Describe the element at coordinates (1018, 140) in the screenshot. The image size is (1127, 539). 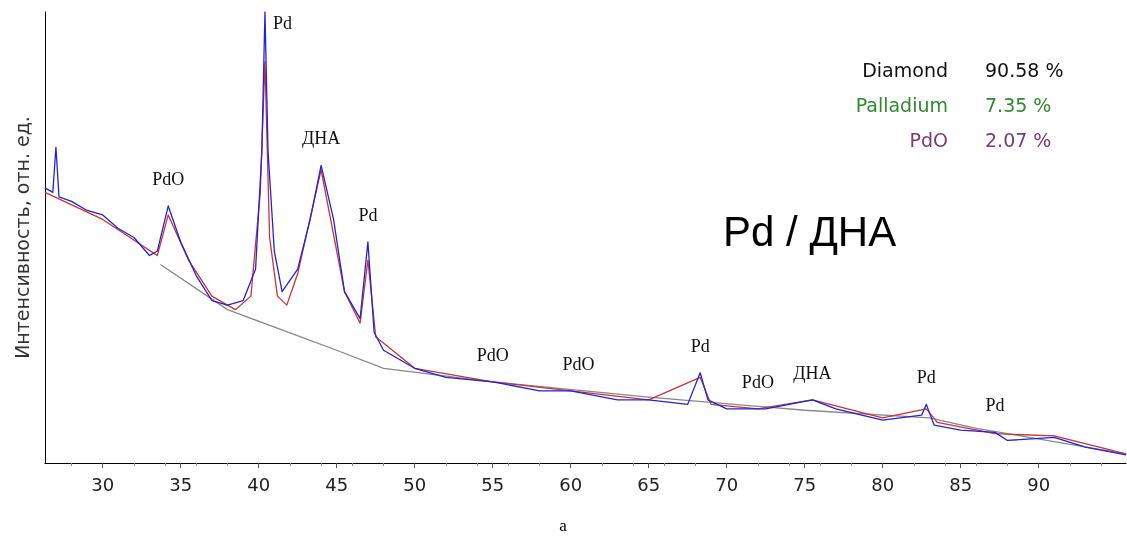
I see `annotation: 2.07 %` at that location.